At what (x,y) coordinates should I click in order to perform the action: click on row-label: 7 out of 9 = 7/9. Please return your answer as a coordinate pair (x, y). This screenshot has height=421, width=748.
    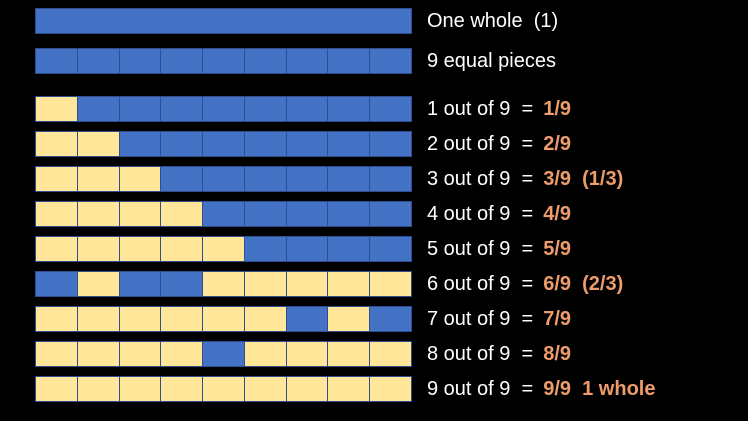
    Looking at the image, I should click on (499, 319).